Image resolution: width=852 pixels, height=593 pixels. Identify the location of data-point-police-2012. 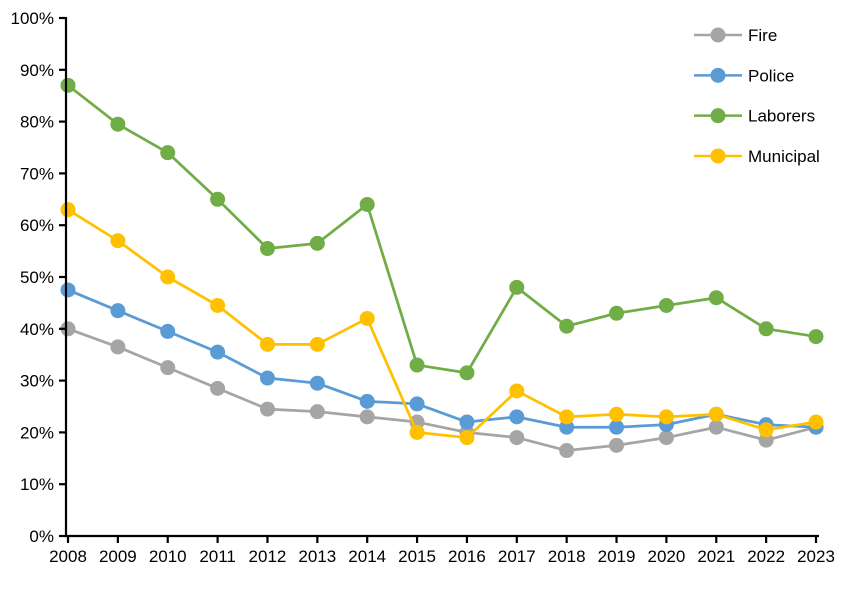
(267, 378).